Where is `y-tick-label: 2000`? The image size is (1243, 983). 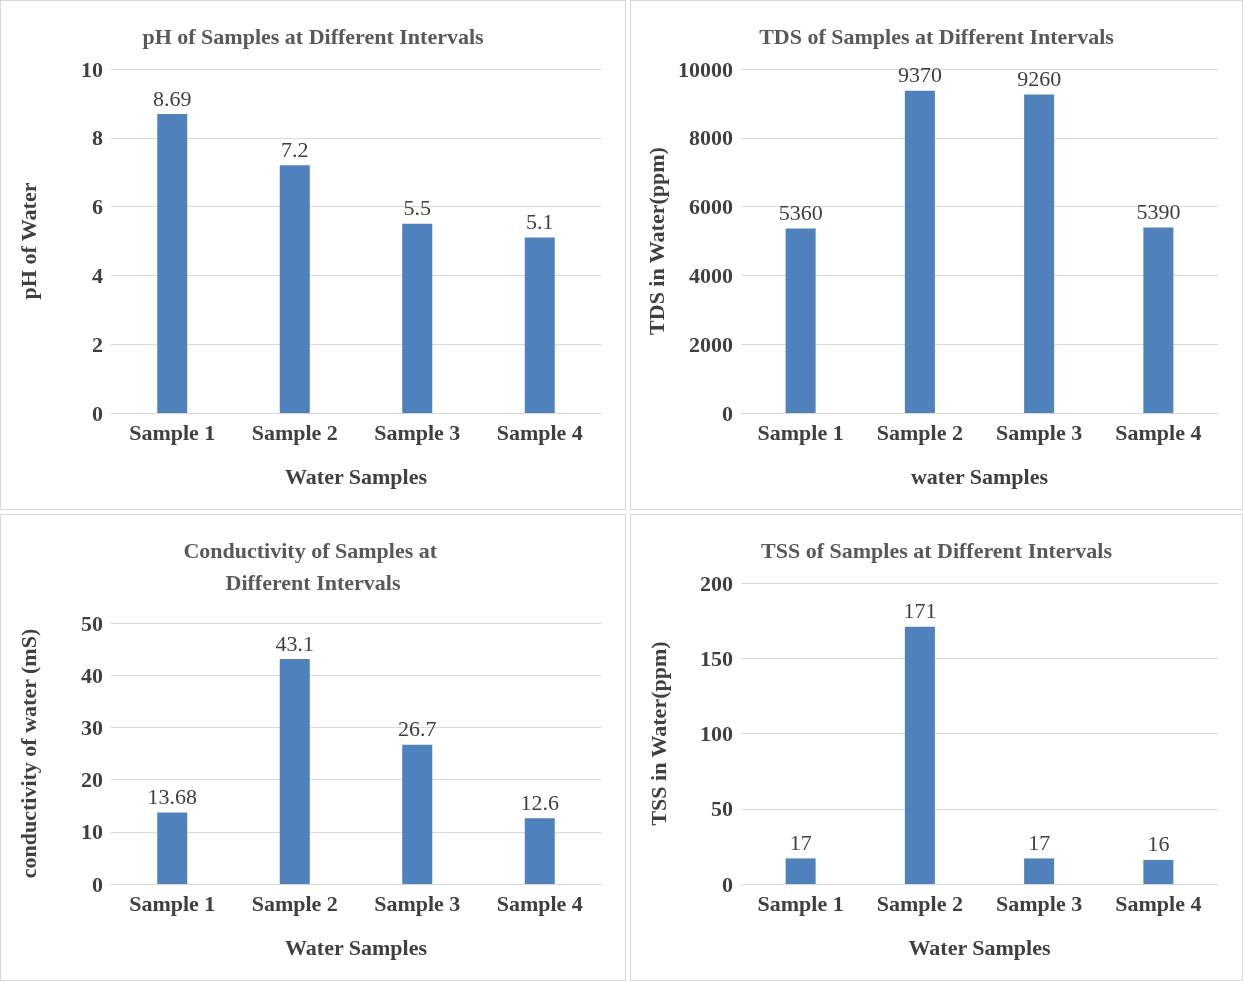 y-tick-label: 2000 is located at coordinates (711, 344).